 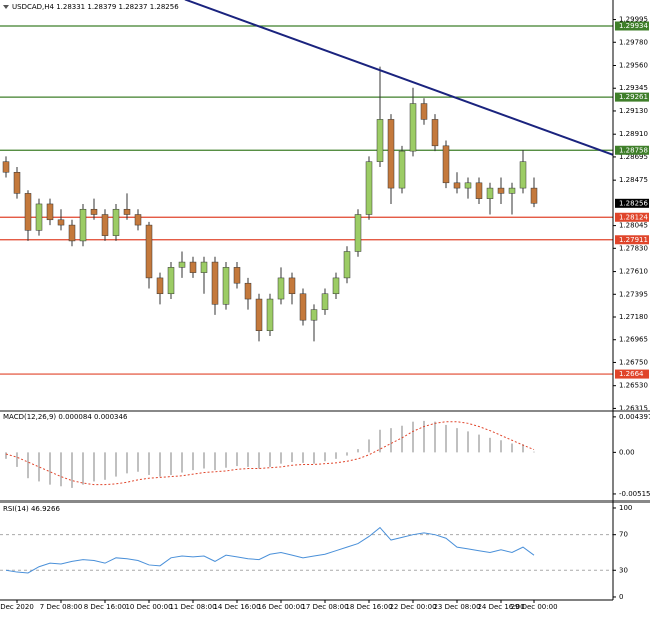 What do you see at coordinates (633, 386) in the screenshot?
I see `y-tick-label: 1.26530` at bounding box center [633, 386].